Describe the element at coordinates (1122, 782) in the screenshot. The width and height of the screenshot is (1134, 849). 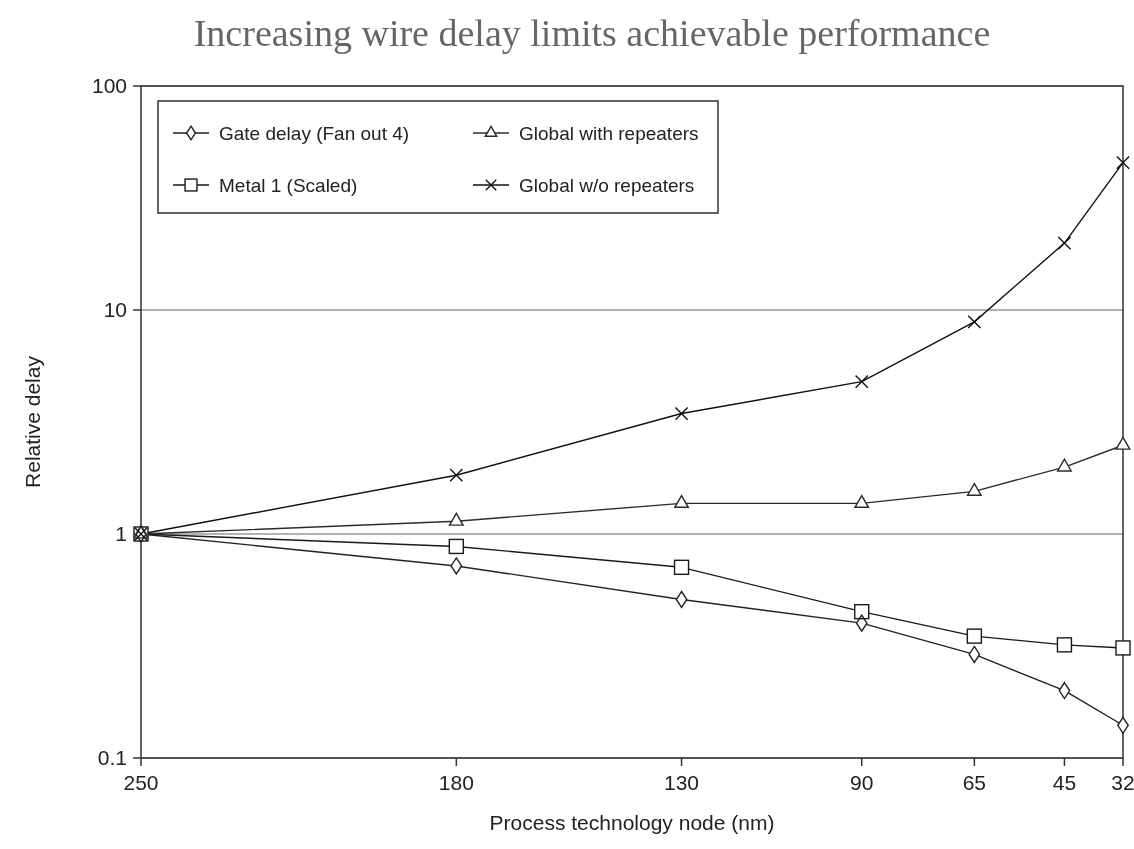
I see `x-tick-label: 32` at that location.